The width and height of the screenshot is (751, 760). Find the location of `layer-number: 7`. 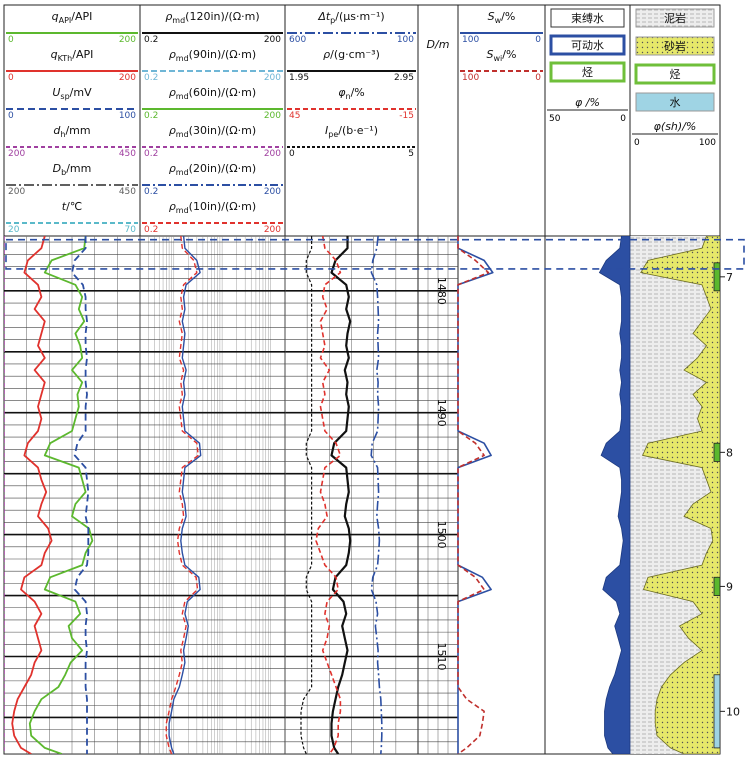

layer-number: 7 is located at coordinates (729, 277).